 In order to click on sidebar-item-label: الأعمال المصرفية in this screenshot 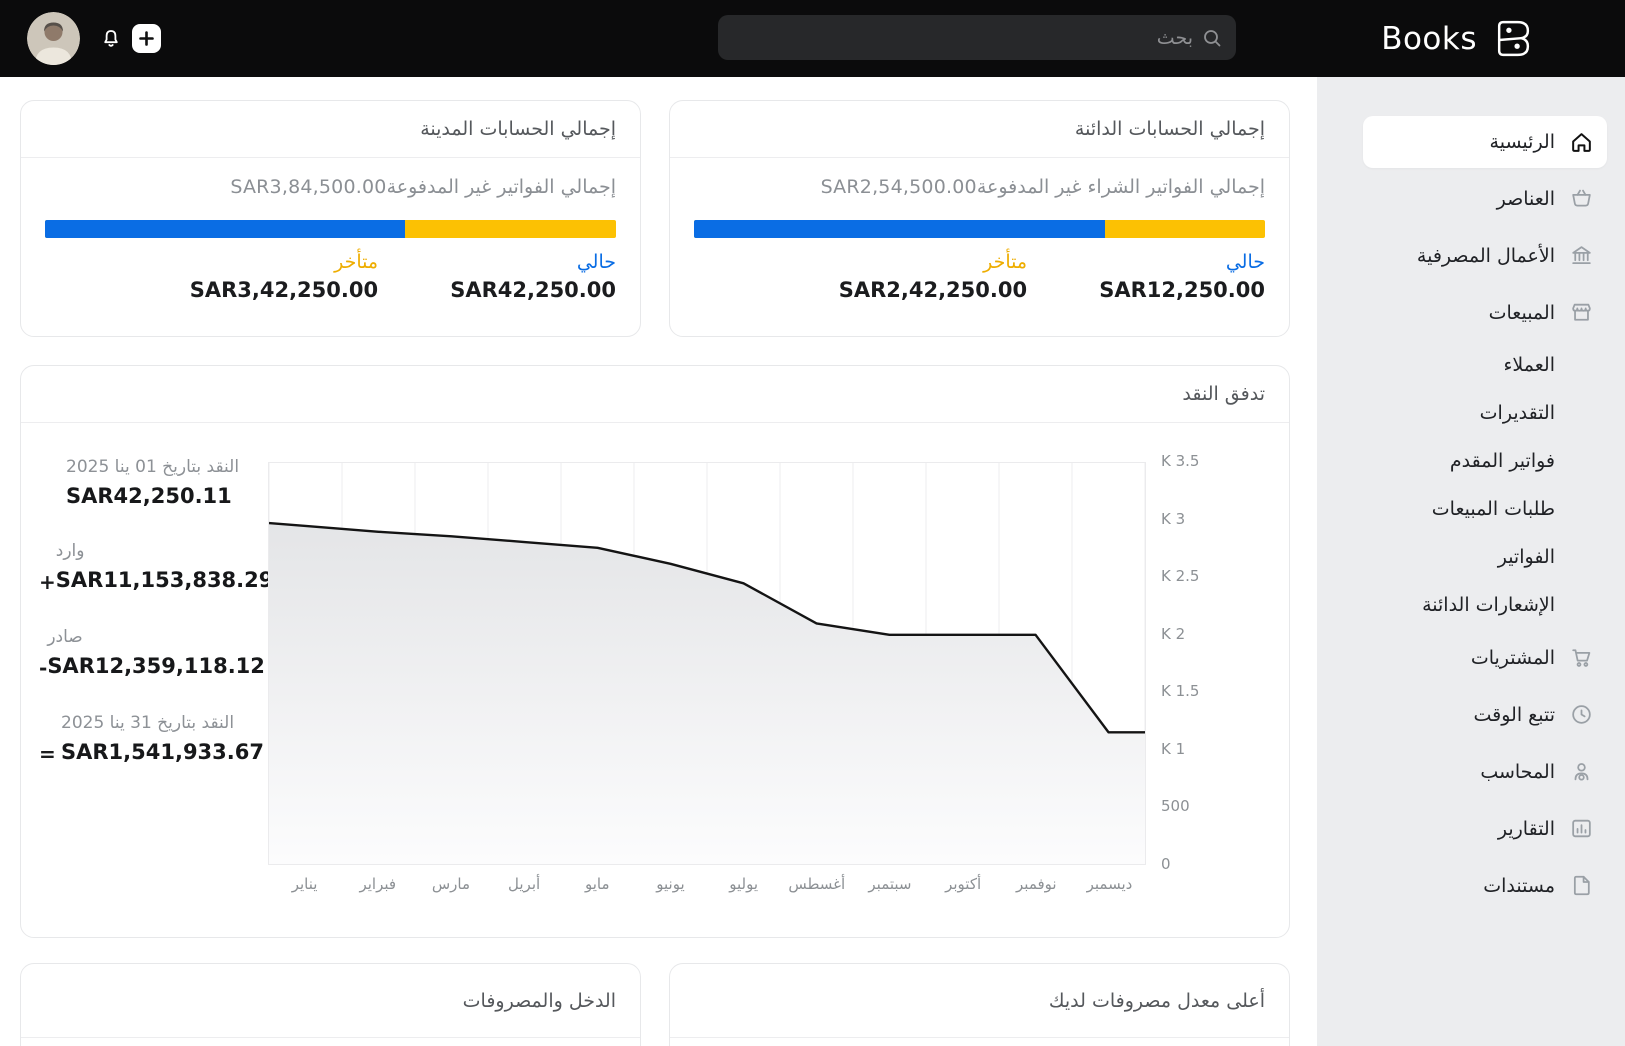, I will do `click(1485, 255)`.